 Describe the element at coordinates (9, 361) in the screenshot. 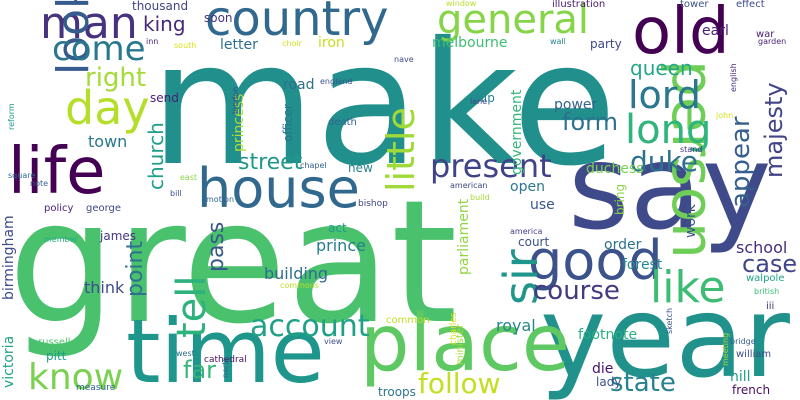

I see `word-victoria: victoria` at that location.